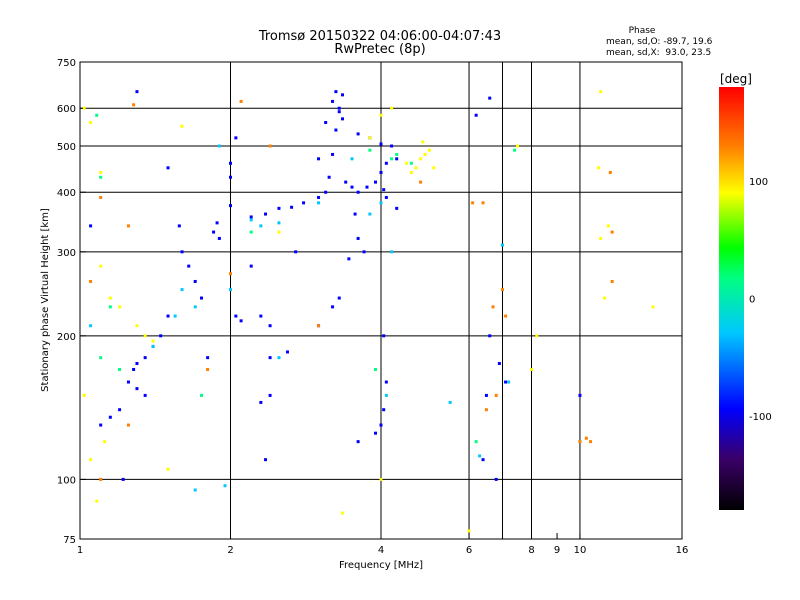 This screenshot has height=600, width=800. I want to click on x-tick-label: 4, so click(381, 550).